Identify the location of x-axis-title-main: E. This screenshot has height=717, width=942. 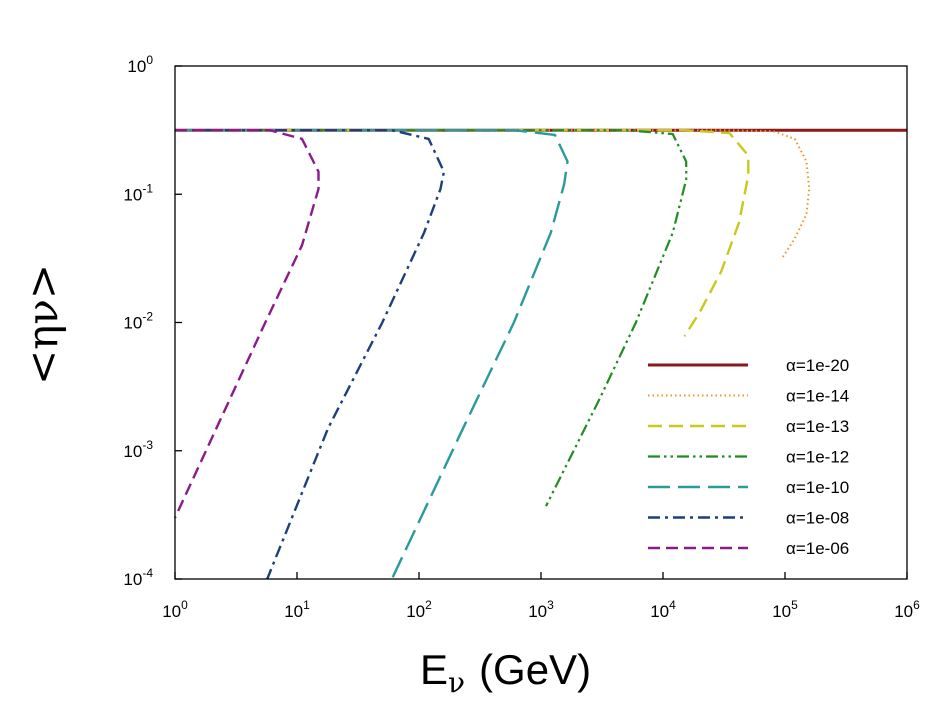
(434, 669).